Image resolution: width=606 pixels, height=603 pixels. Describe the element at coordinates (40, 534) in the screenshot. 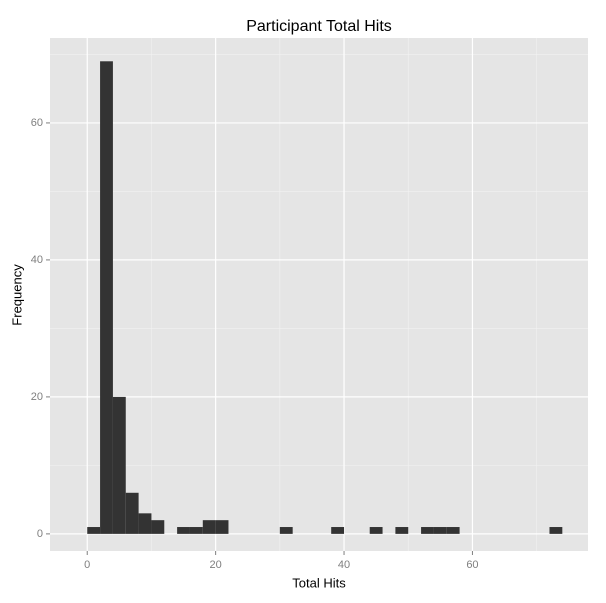

I see `y-tick-label: 0` at that location.